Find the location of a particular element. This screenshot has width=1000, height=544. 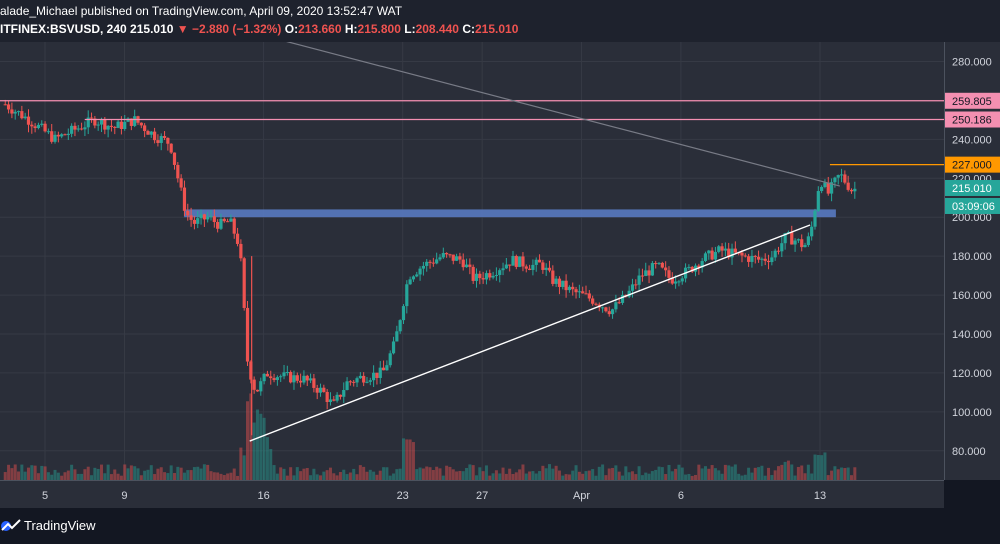

x-tick-label: 27 is located at coordinates (482, 496).